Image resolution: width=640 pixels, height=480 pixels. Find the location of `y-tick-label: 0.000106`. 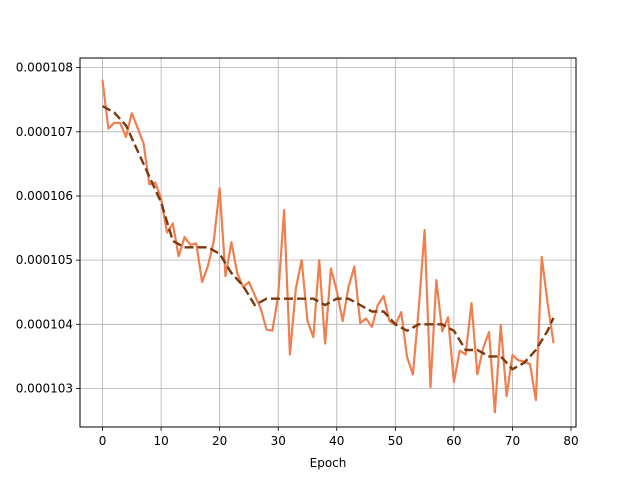

y-tick-label: 0.000106 is located at coordinates (44, 196).